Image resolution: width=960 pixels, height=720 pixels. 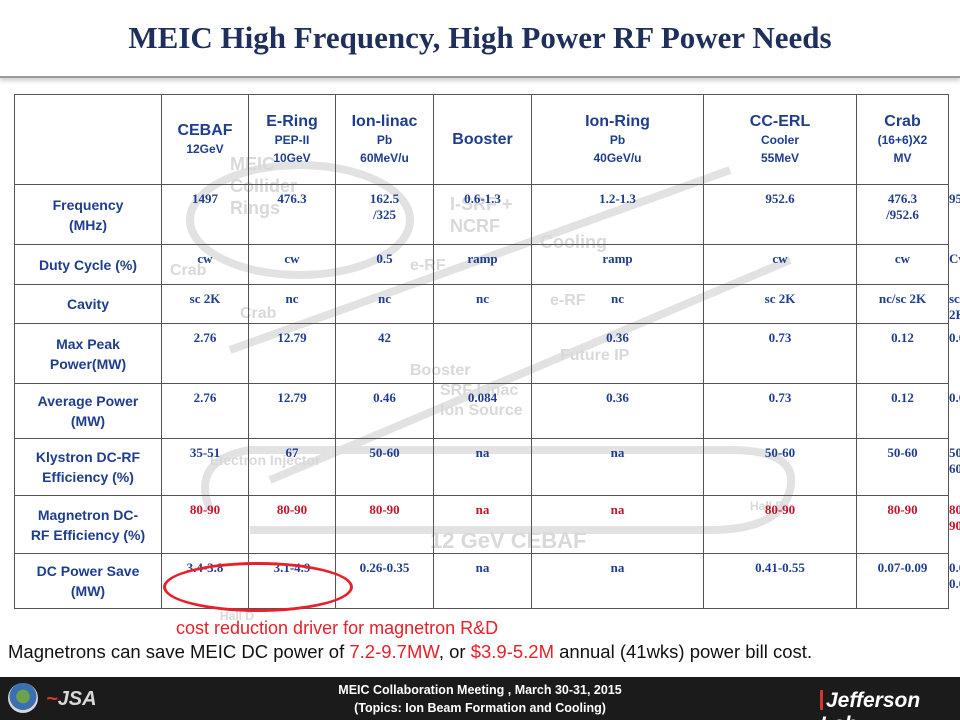 I want to click on column-header-name: CEBAF, so click(x=205, y=130).